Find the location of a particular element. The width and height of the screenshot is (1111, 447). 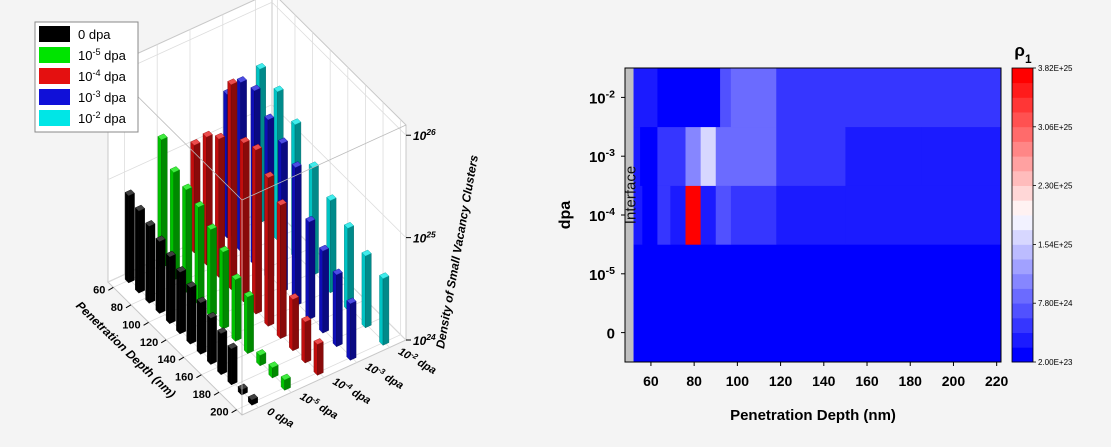

heatmap-x-axis-title-part: Penetration Depth (nm) is located at coordinates (813, 415).